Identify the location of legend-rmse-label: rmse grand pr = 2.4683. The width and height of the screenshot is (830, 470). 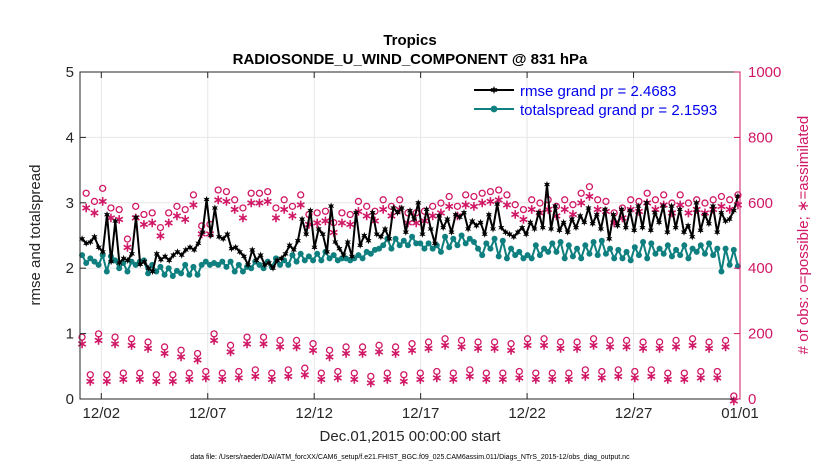
(598, 91).